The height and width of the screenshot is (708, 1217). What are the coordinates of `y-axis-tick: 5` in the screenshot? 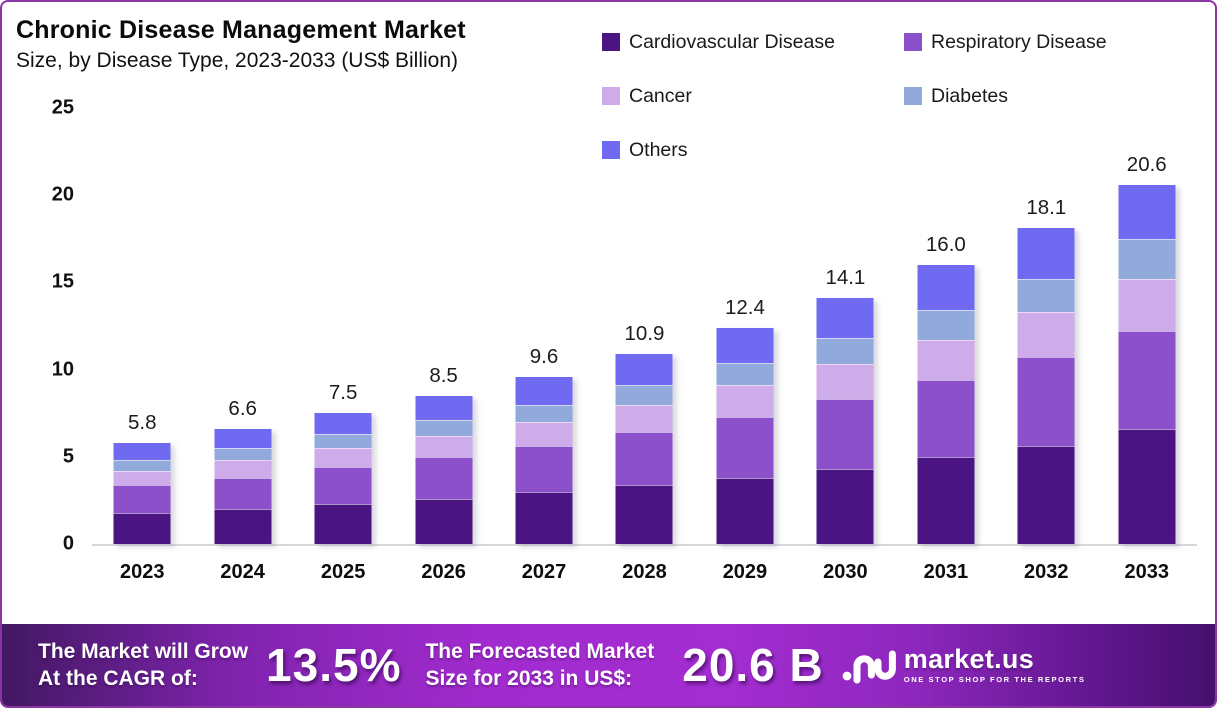 It's located at (68, 456).